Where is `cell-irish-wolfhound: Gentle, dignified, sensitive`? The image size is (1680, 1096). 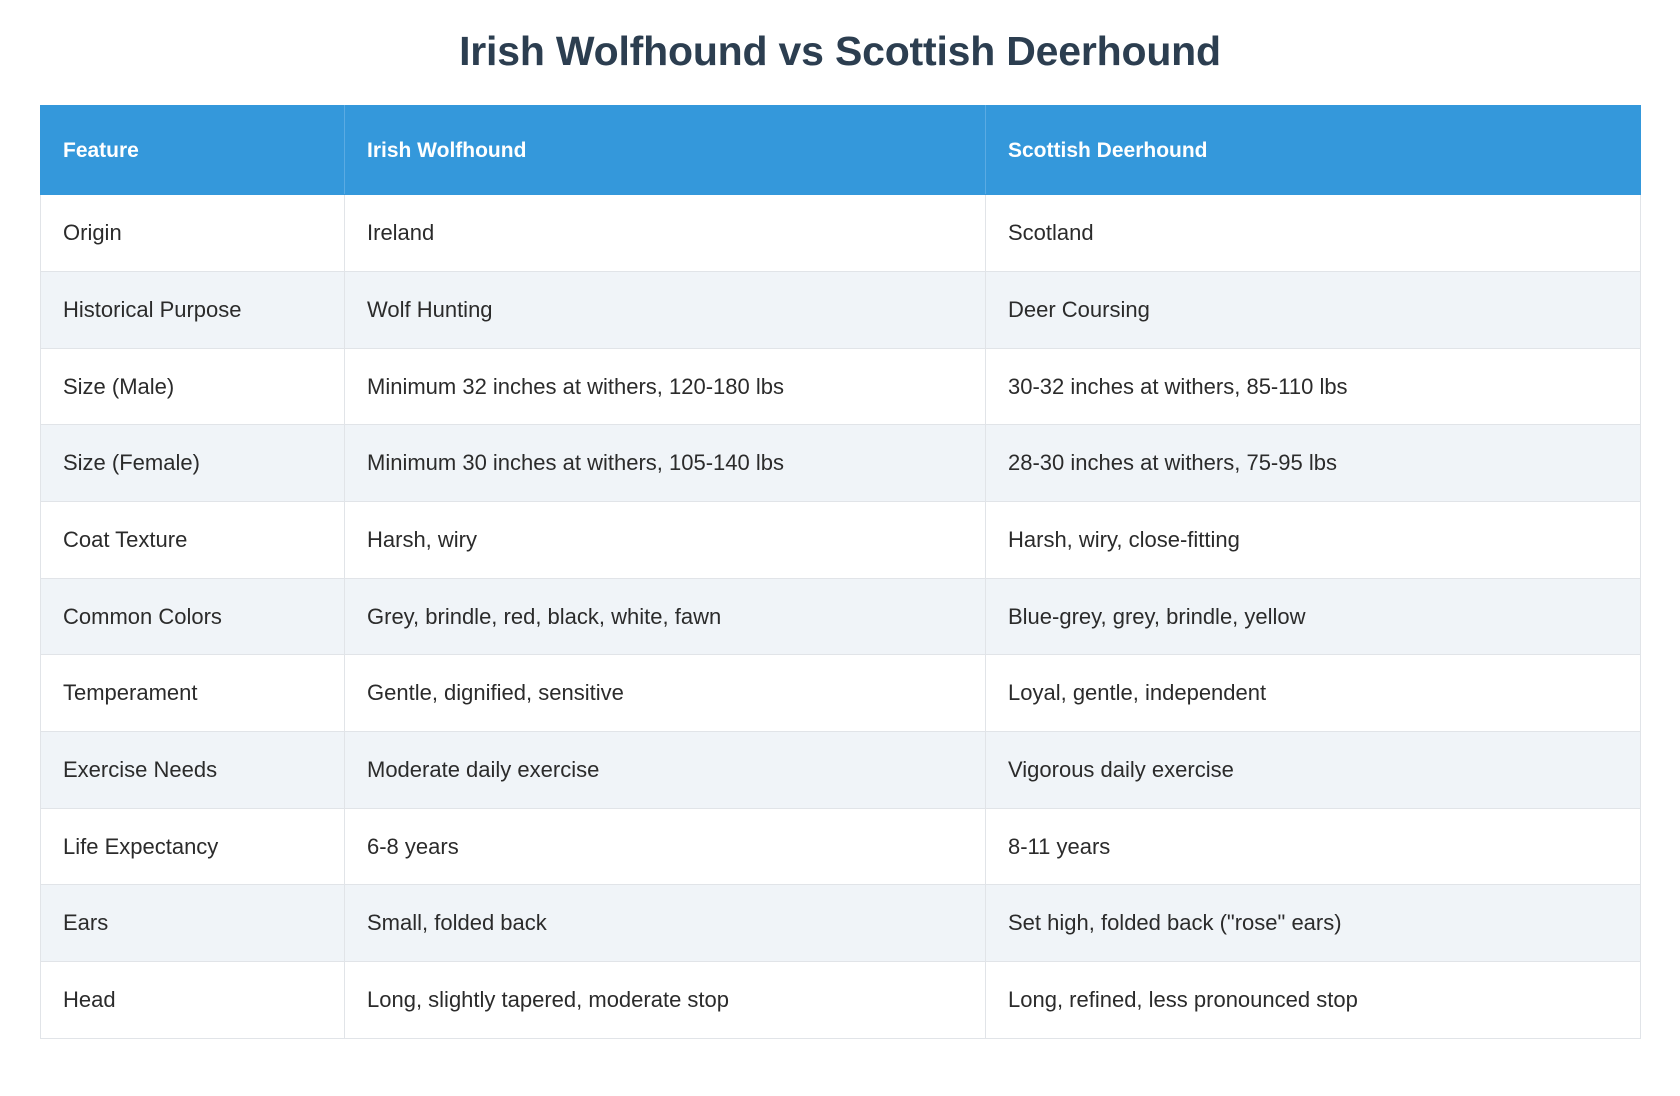 cell-irish-wolfhound: Gentle, dignified, sensitive is located at coordinates (665, 693).